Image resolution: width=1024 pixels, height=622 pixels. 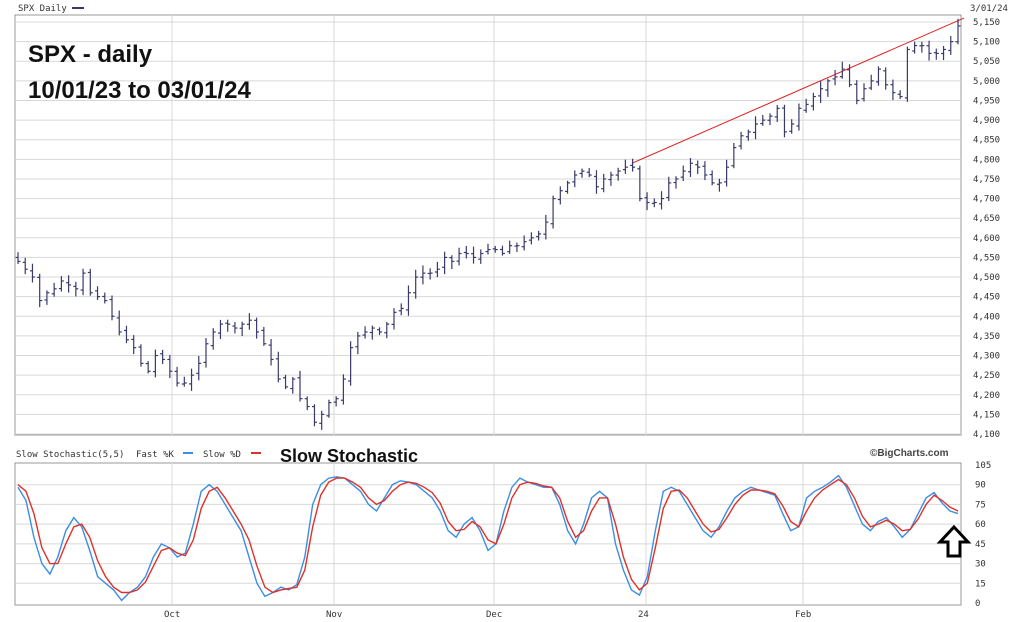 I want to click on stochastic-y-tick-label: 105, so click(x=983, y=466).